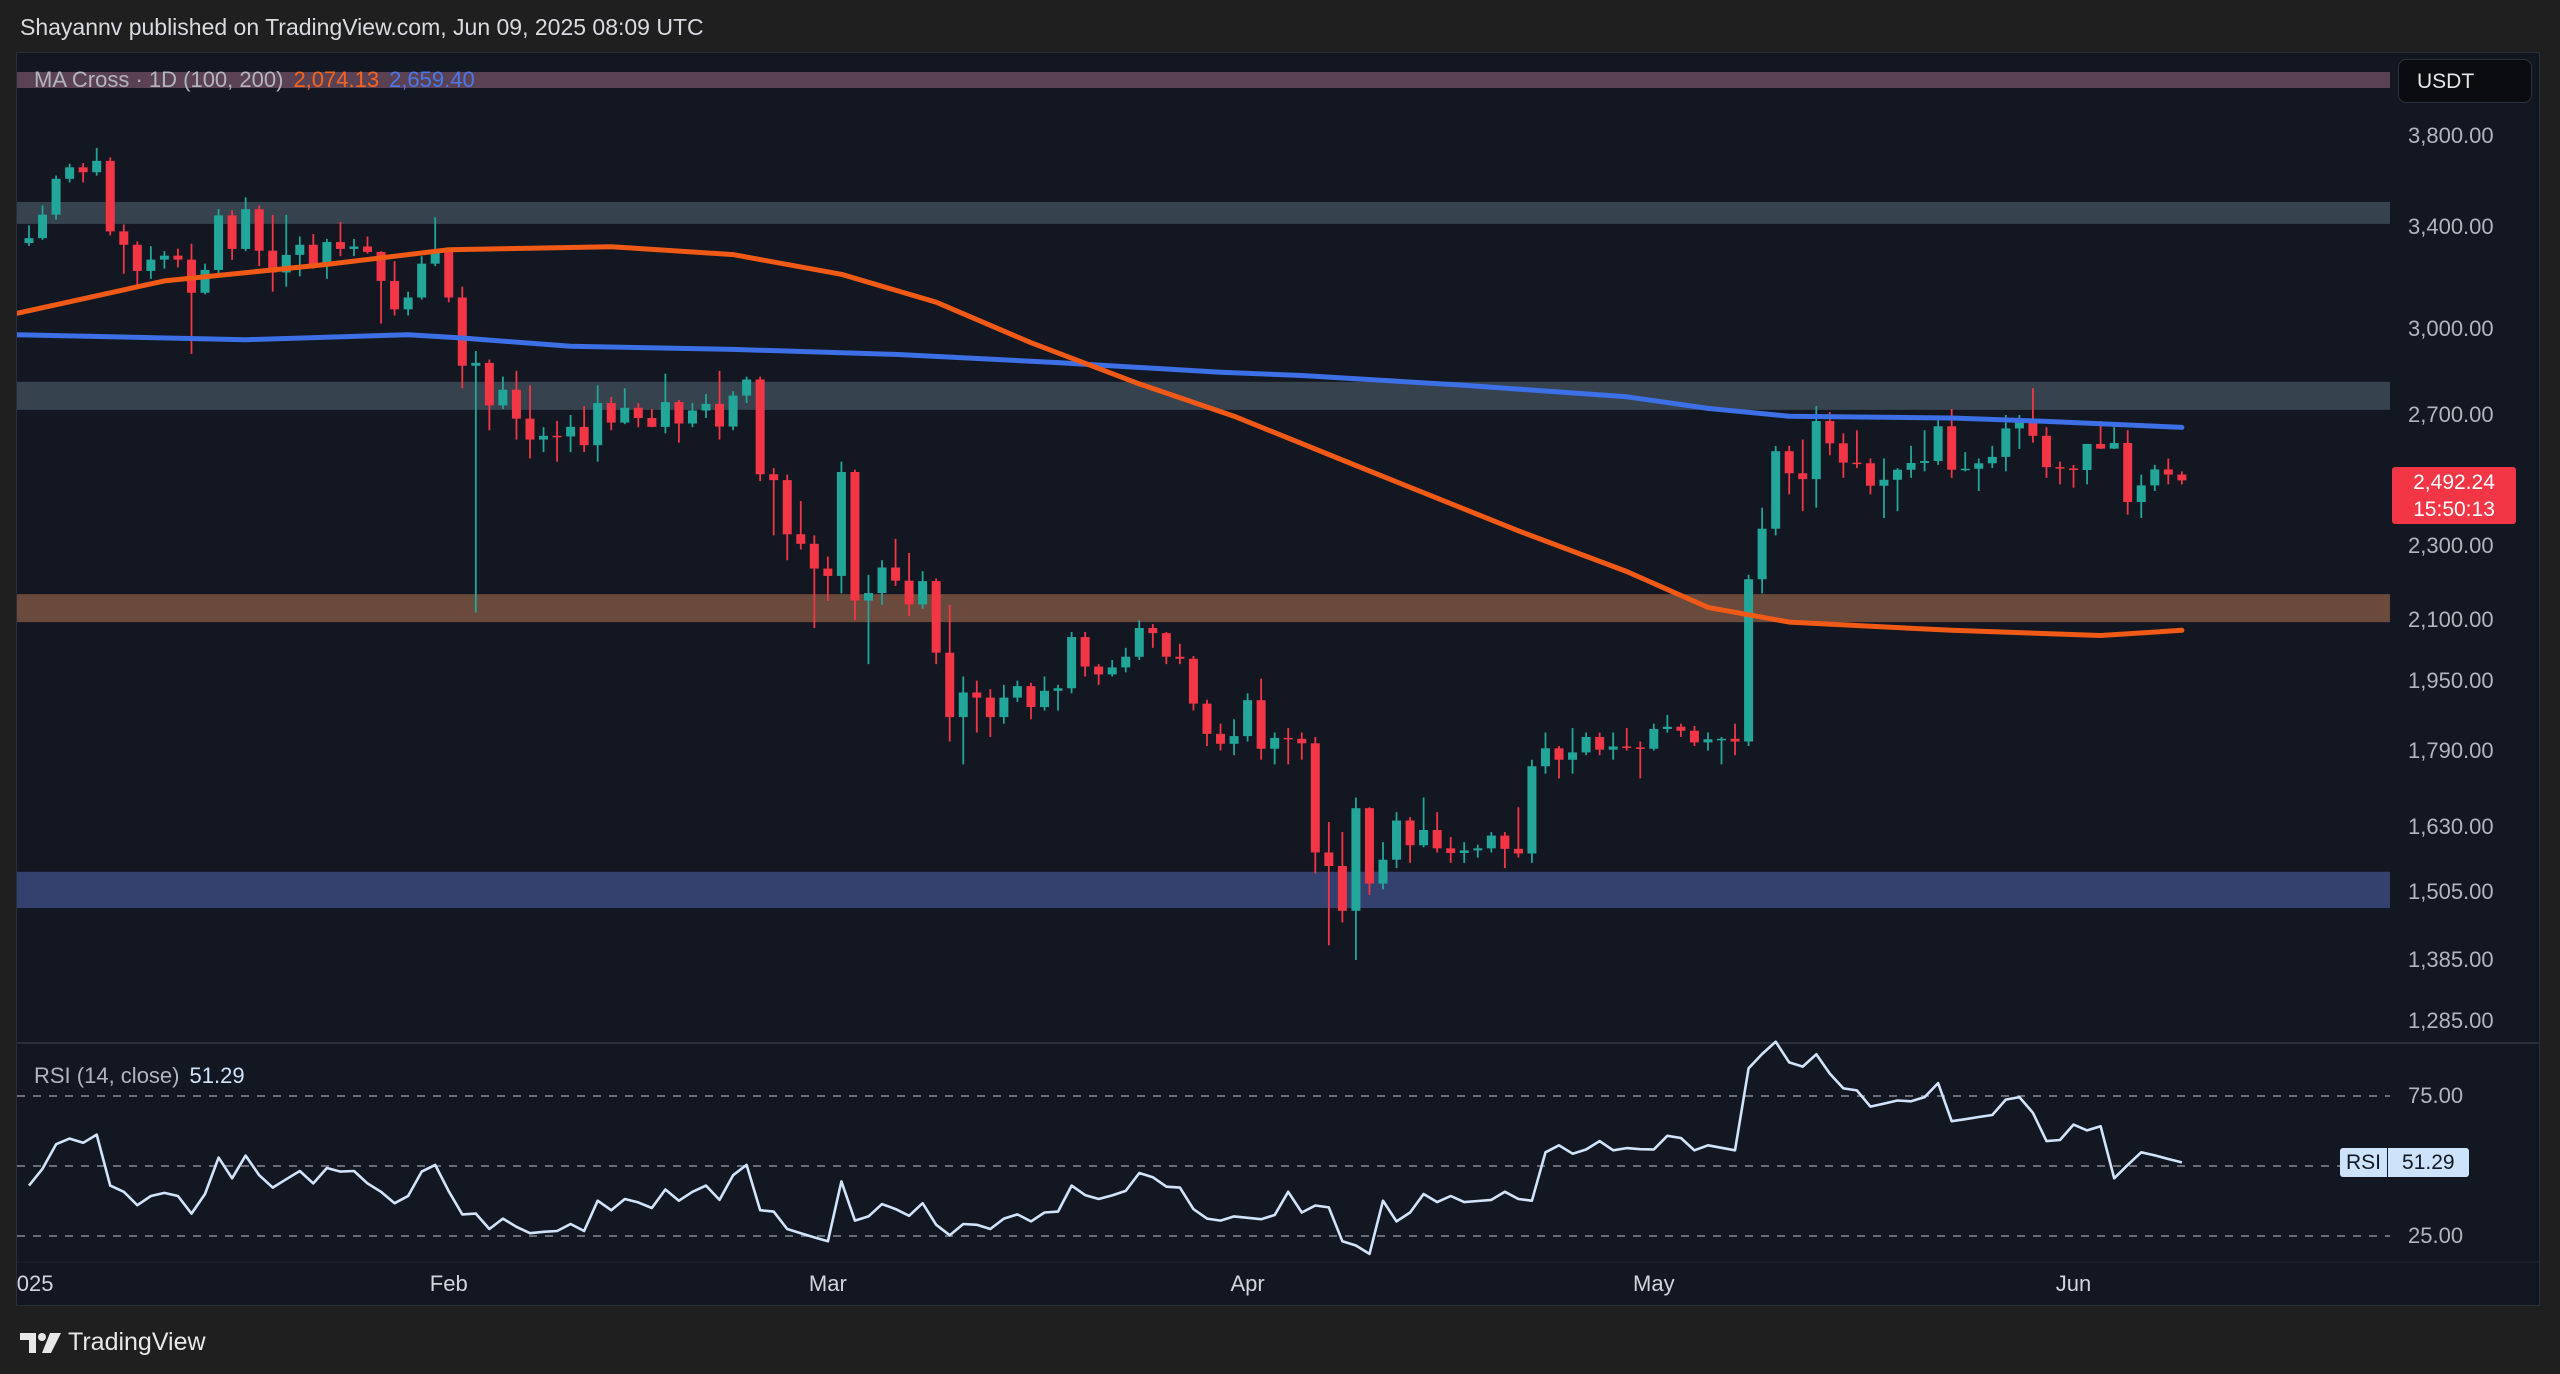  Describe the element at coordinates (448, 1283) in the screenshot. I see `time-tick-label: Feb` at that location.